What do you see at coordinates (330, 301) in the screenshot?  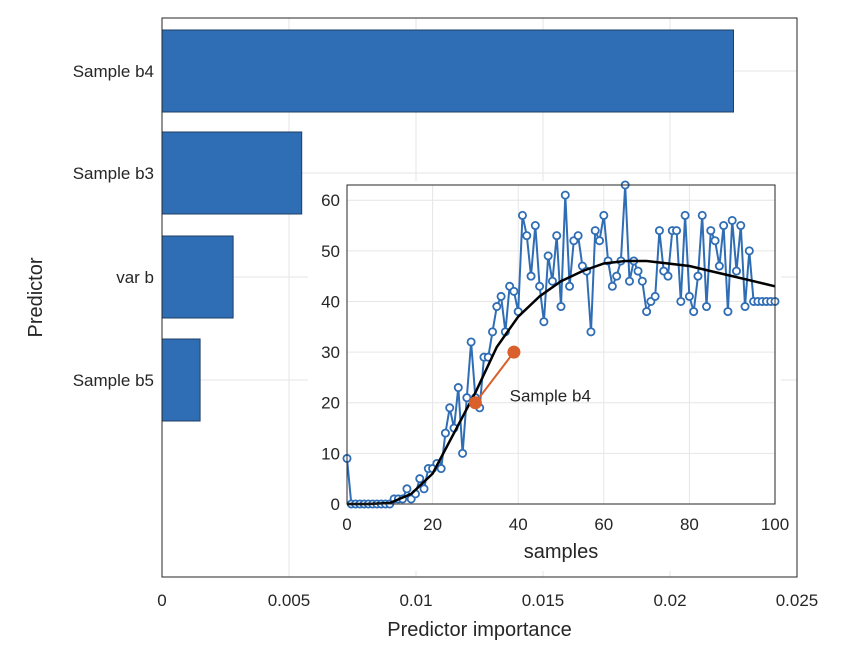 I see `inset-y-tick-label: 40` at bounding box center [330, 301].